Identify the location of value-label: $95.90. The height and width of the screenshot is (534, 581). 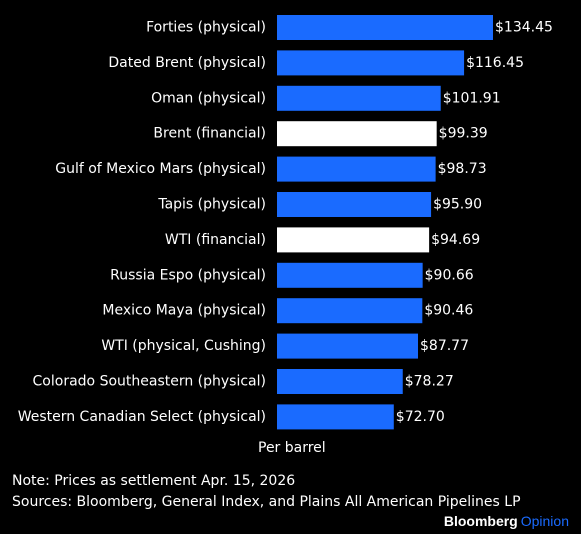
(457, 205).